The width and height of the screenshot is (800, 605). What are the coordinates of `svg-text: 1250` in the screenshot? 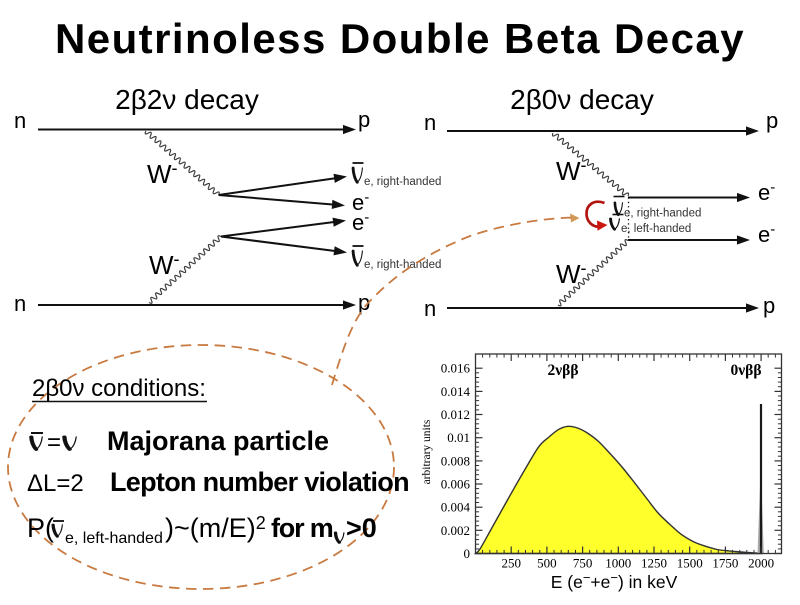 It's located at (654, 563).